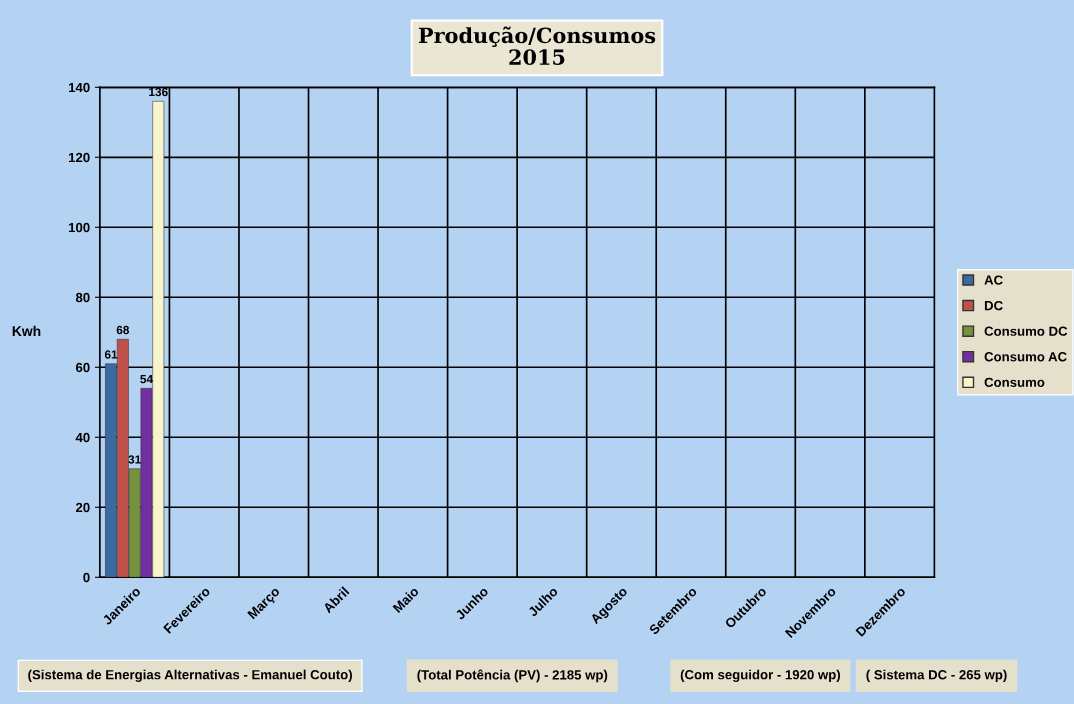 The width and height of the screenshot is (1074, 704). I want to click on legend-label: Consumo AC, so click(1025, 357).